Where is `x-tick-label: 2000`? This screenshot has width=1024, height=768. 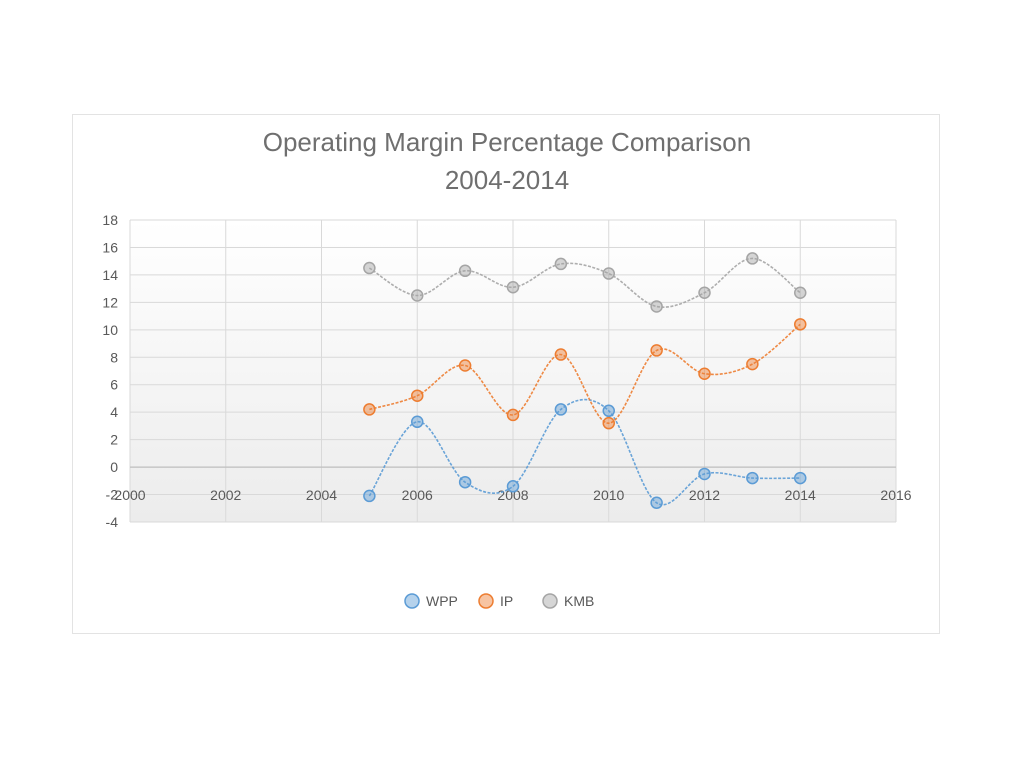
x-tick-label: 2000 is located at coordinates (129, 495).